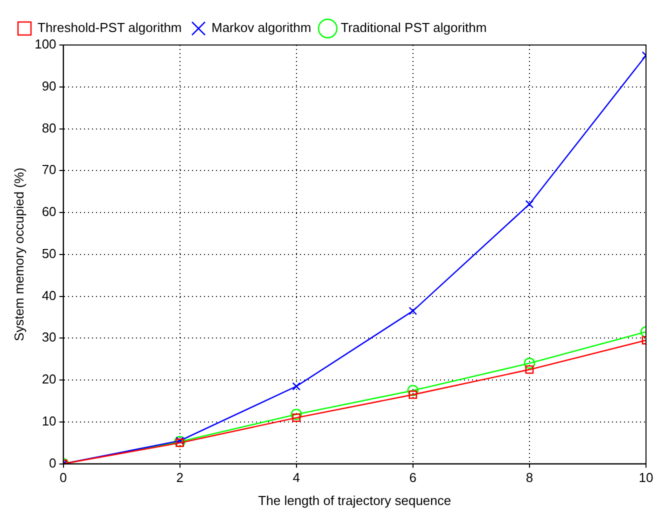 This screenshot has height=524, width=669. I want to click on y-axis-title: System memory occupied (%), so click(18, 255).